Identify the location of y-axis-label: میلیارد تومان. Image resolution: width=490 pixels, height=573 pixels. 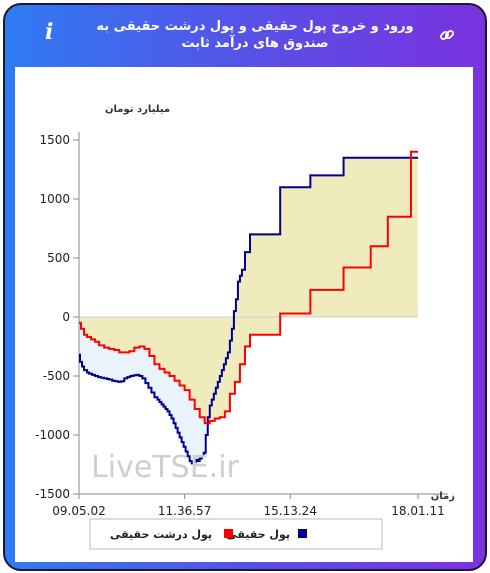
(137, 109).